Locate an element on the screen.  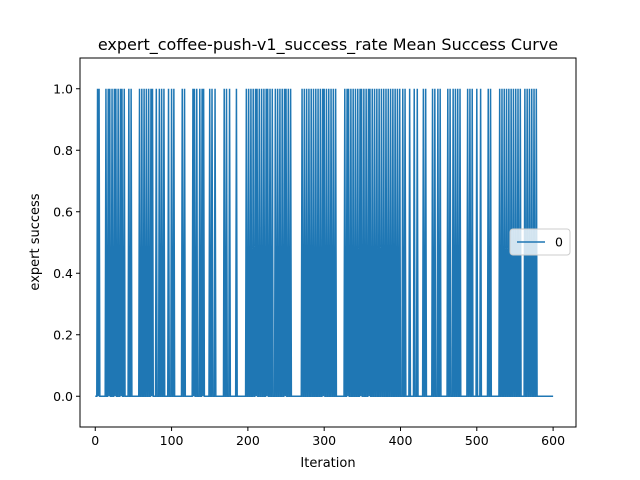
x-tick-label-400: 400 is located at coordinates (401, 440).